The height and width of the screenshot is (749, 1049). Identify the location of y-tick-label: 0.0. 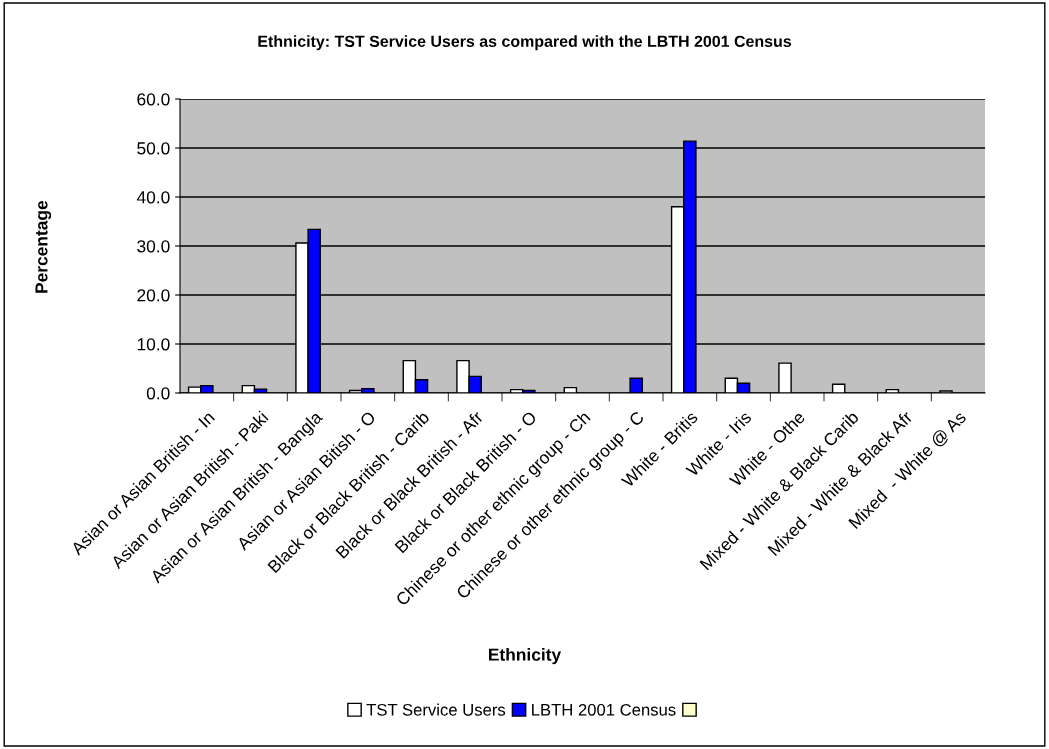
(158, 393).